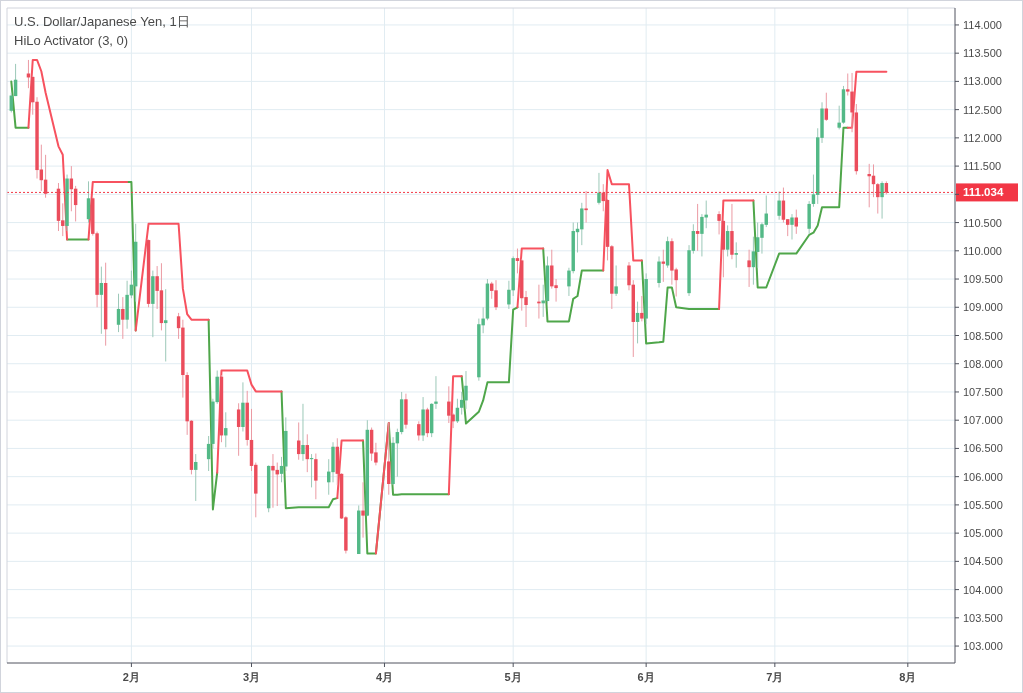 The width and height of the screenshot is (1023, 693). What do you see at coordinates (983, 504) in the screenshot?
I see `y-tick-label: 105.500` at bounding box center [983, 504].